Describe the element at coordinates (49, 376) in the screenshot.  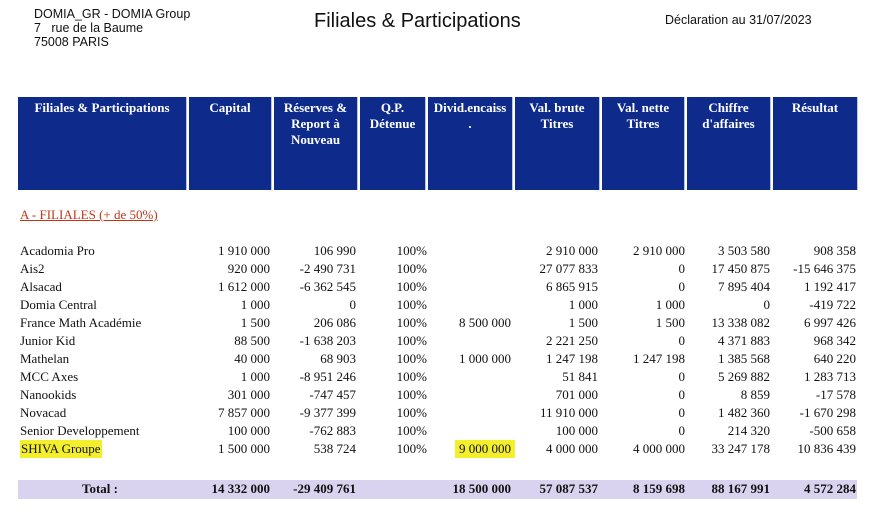
I see `row-name: MCC Axes` at that location.